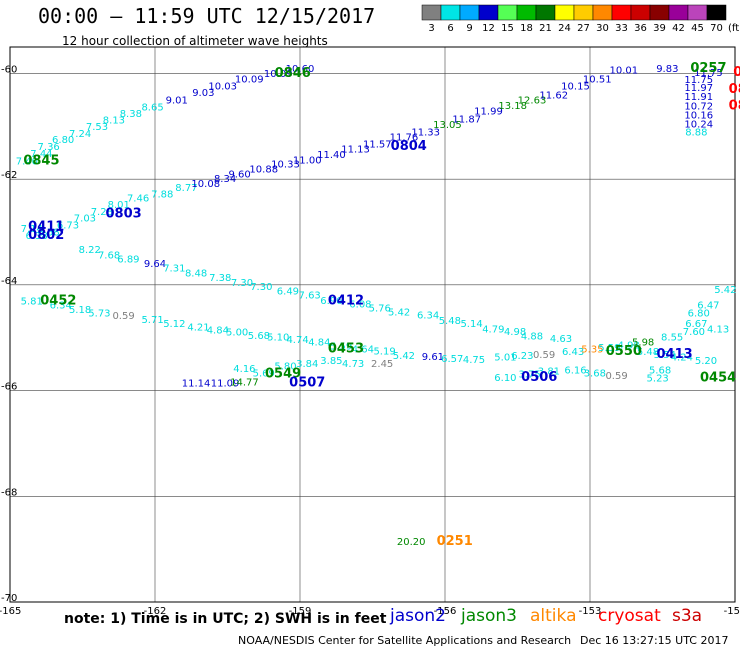  What do you see at coordinates (177, 101) in the screenshot?
I see `wave-height-value: 9.01` at bounding box center [177, 101].